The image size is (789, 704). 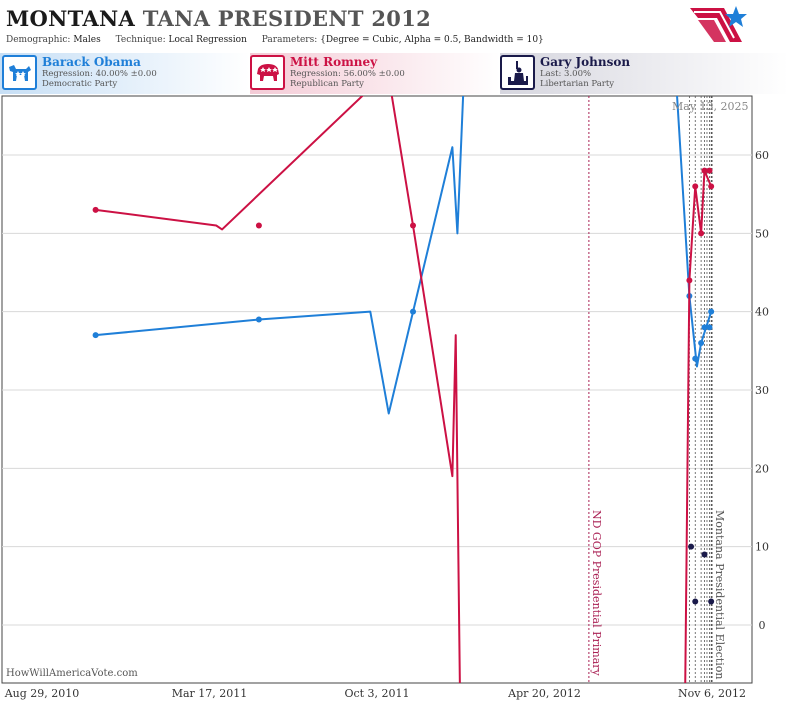 I want to click on candidate-party: Libertarian Party, so click(x=577, y=84).